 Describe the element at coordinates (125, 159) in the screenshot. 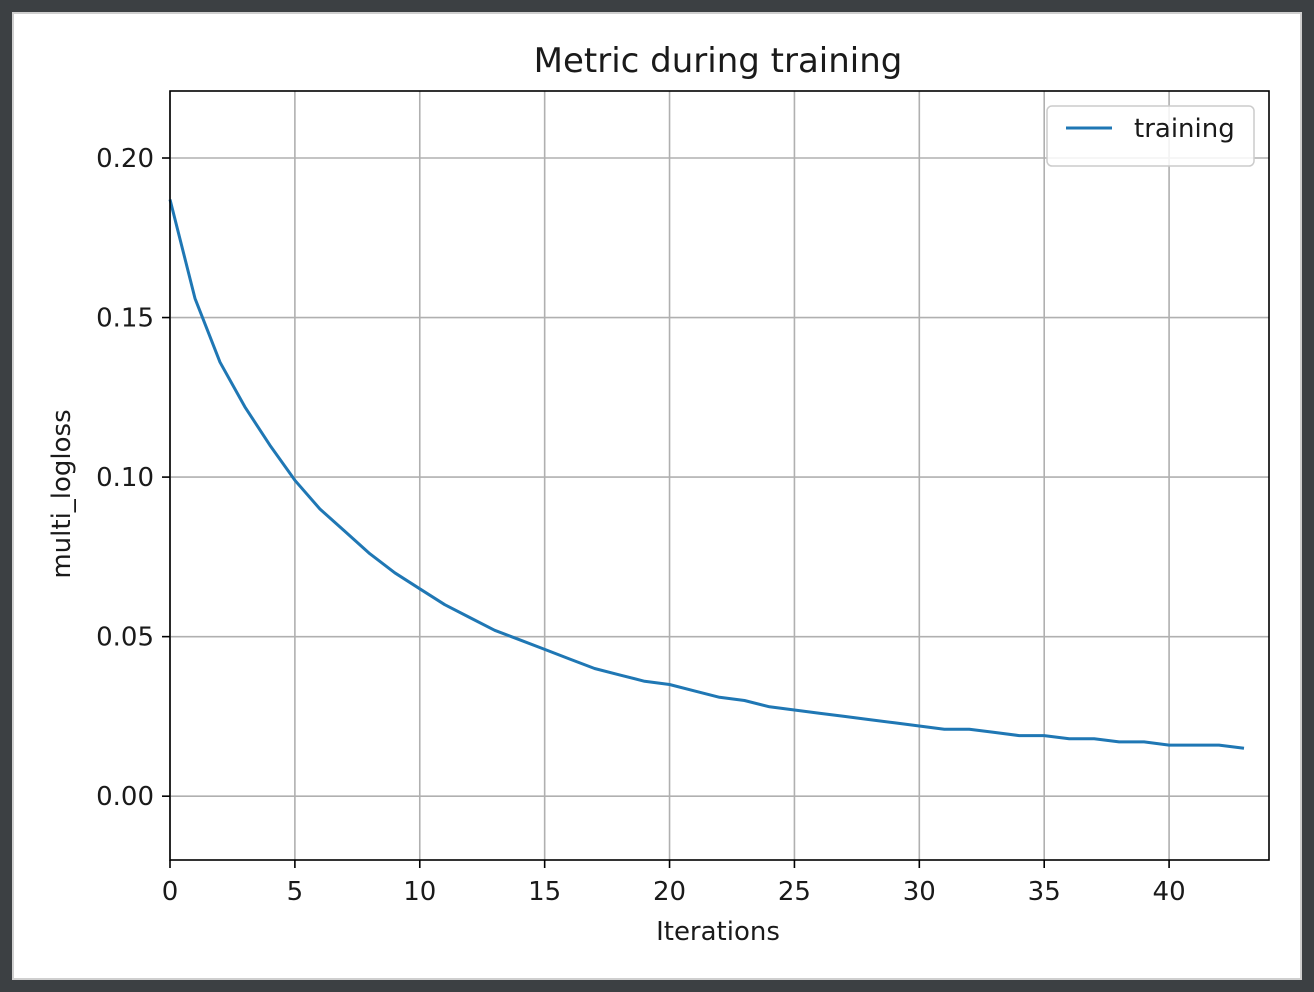

I see `y-tick-label: 0.20` at that location.